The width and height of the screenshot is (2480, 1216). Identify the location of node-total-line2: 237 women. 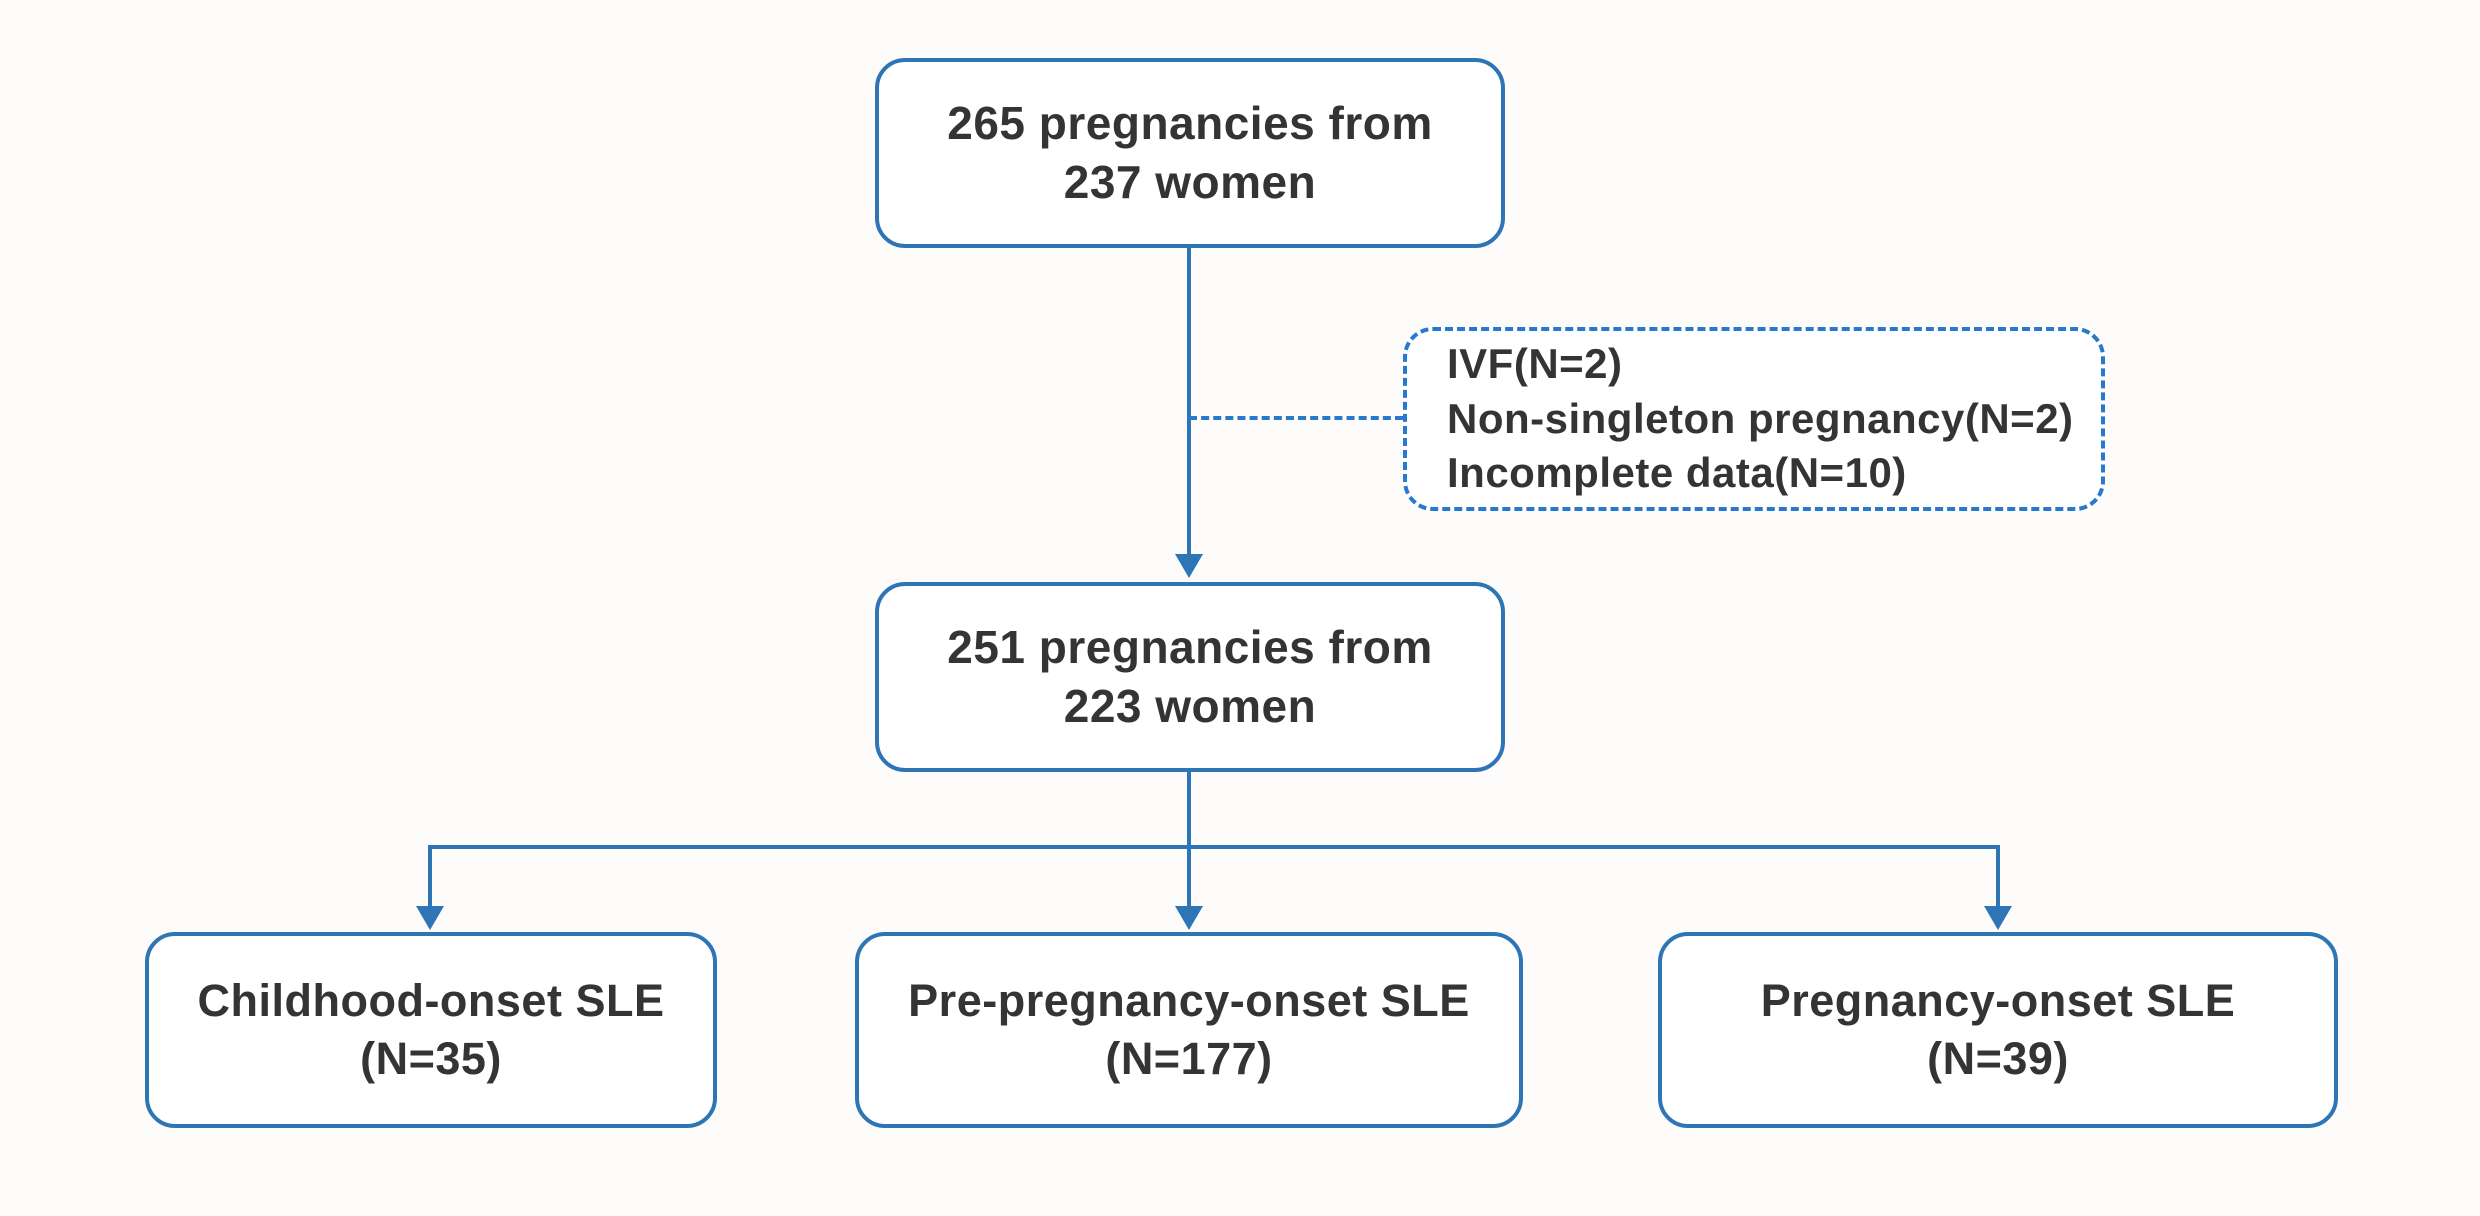
(1190, 182).